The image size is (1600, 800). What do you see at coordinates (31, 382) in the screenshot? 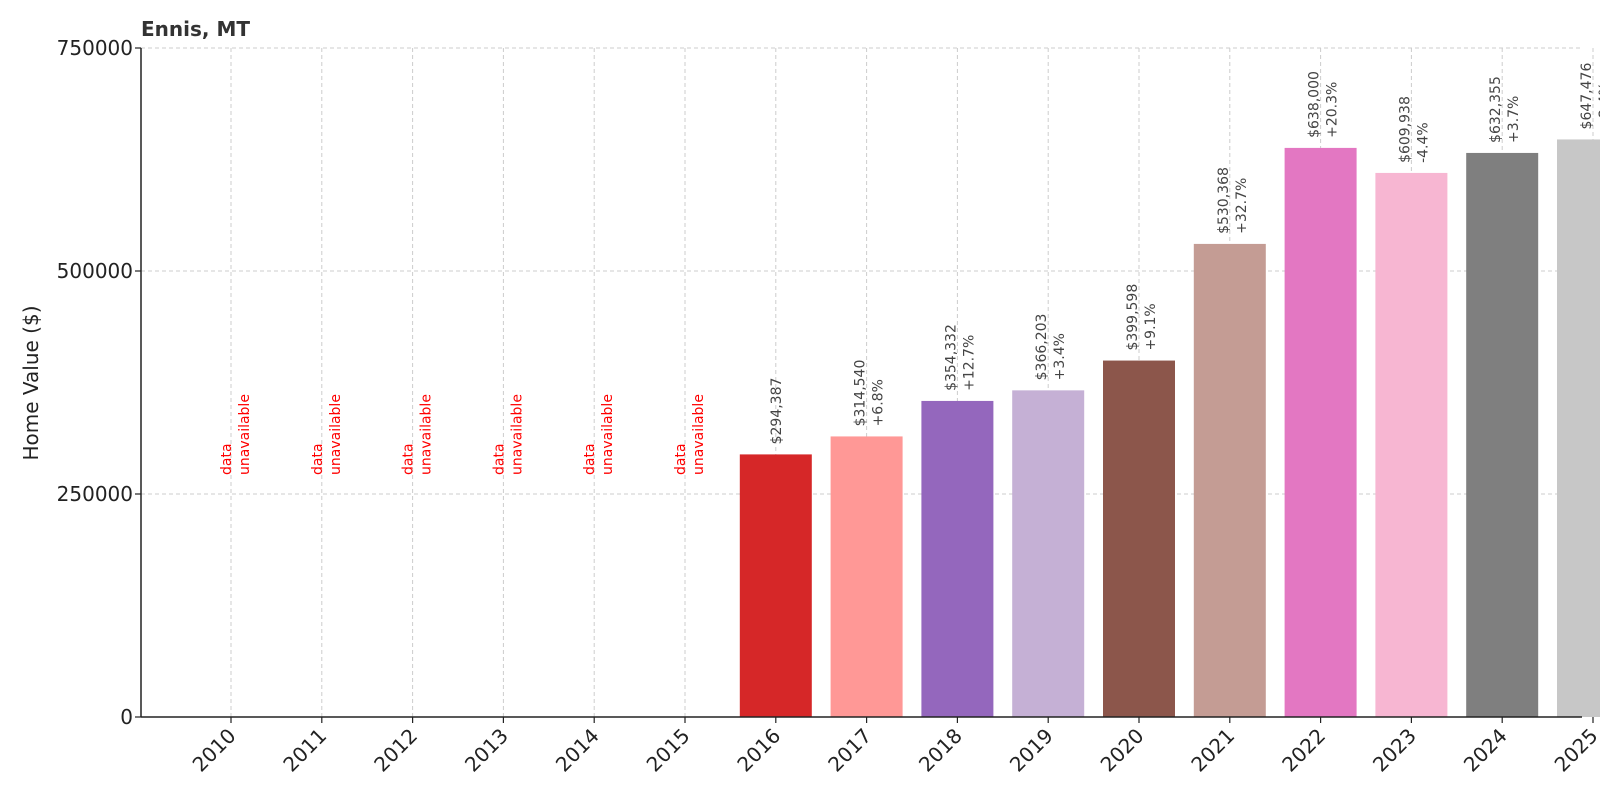
I see `y-axis-label: Home Value ($)` at bounding box center [31, 382].